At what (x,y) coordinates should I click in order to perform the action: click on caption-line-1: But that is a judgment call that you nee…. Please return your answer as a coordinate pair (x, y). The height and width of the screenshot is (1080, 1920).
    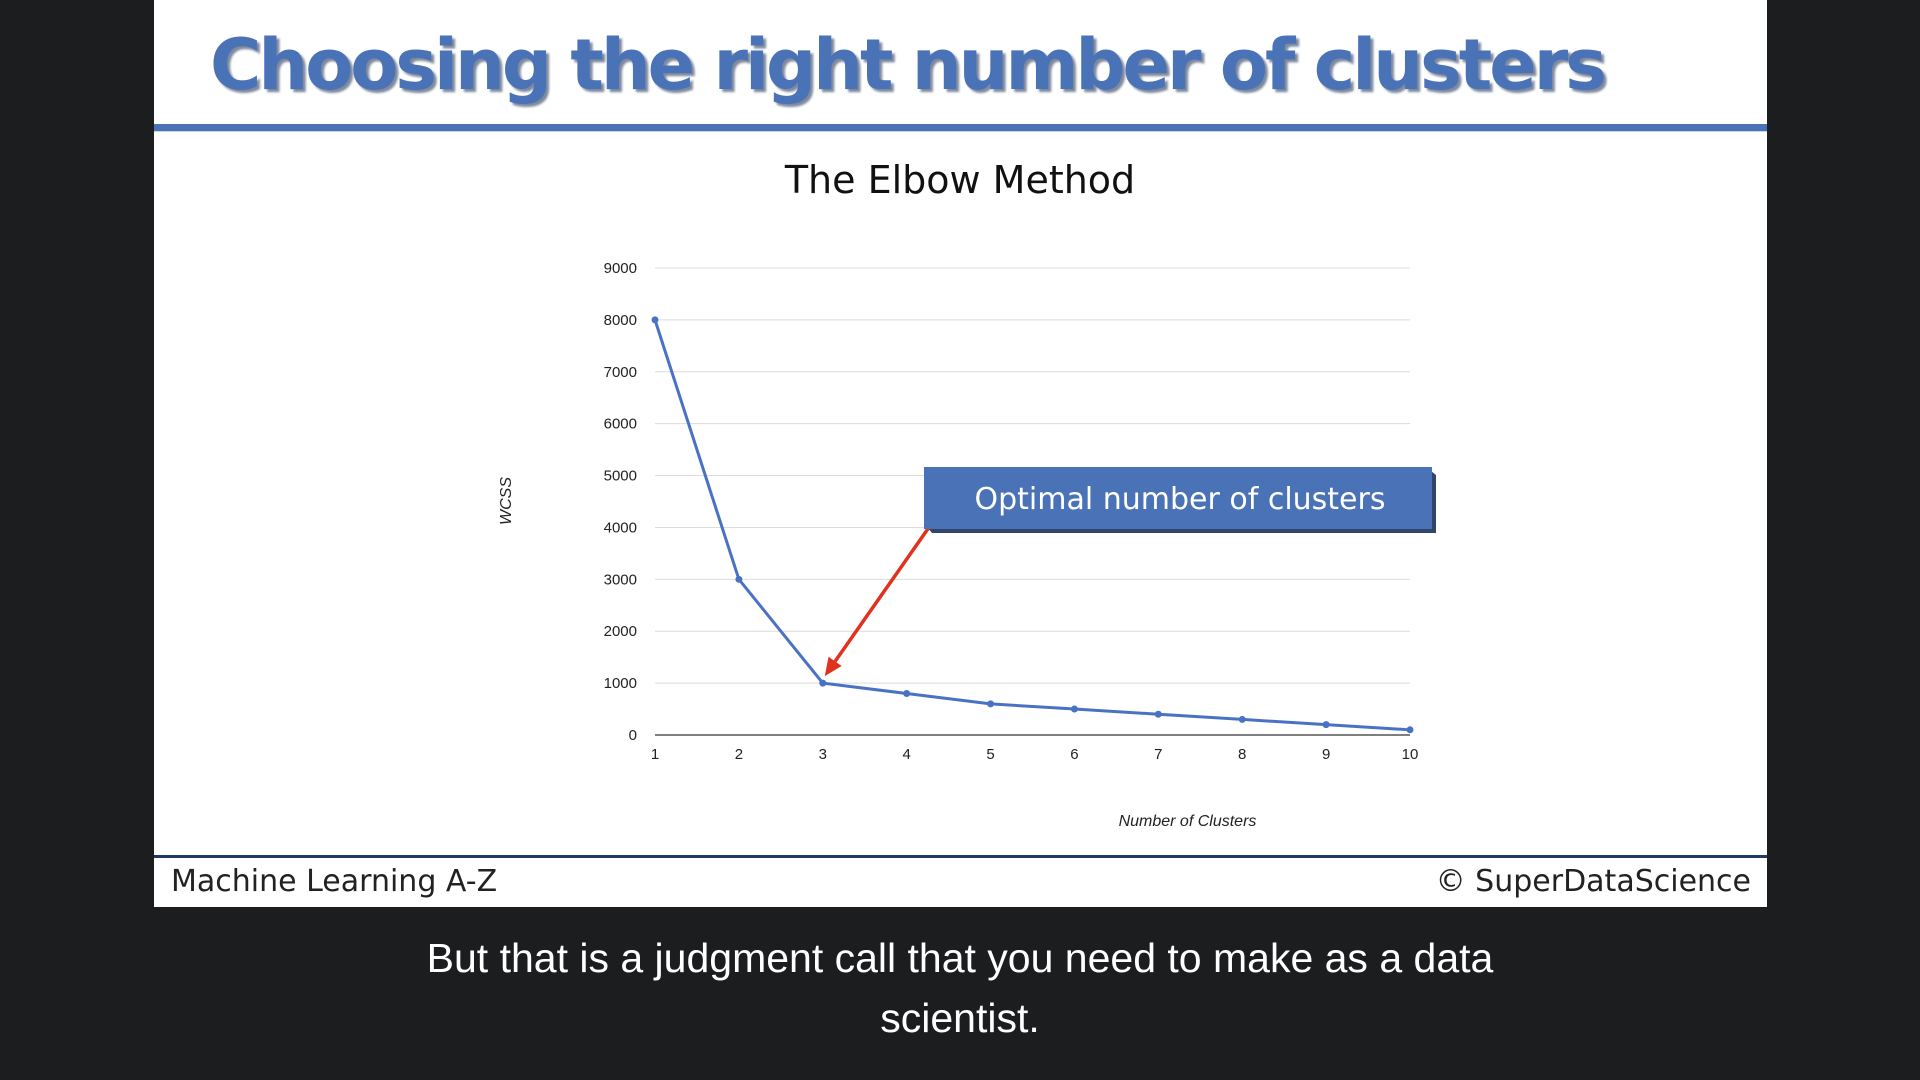
    Looking at the image, I should click on (960, 958).